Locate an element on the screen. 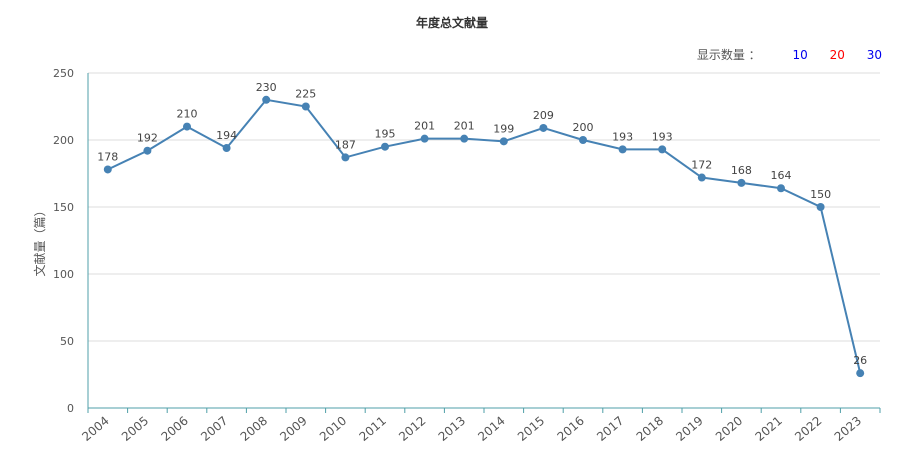  x-tick-label: 2016 is located at coordinates (571, 429).